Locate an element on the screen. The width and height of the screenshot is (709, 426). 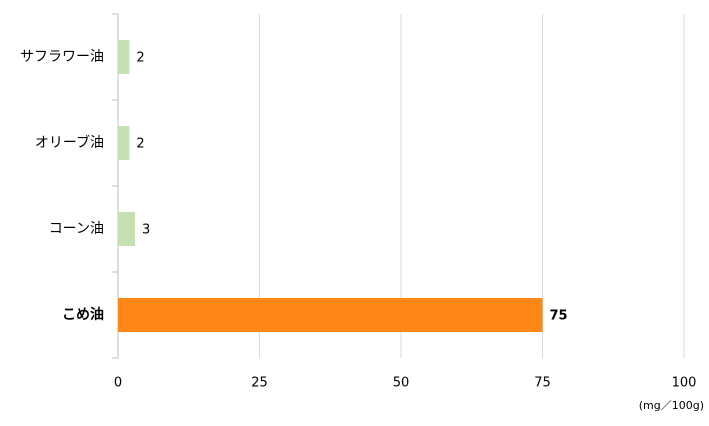
y-tick-label: コーン油 is located at coordinates (76, 229).